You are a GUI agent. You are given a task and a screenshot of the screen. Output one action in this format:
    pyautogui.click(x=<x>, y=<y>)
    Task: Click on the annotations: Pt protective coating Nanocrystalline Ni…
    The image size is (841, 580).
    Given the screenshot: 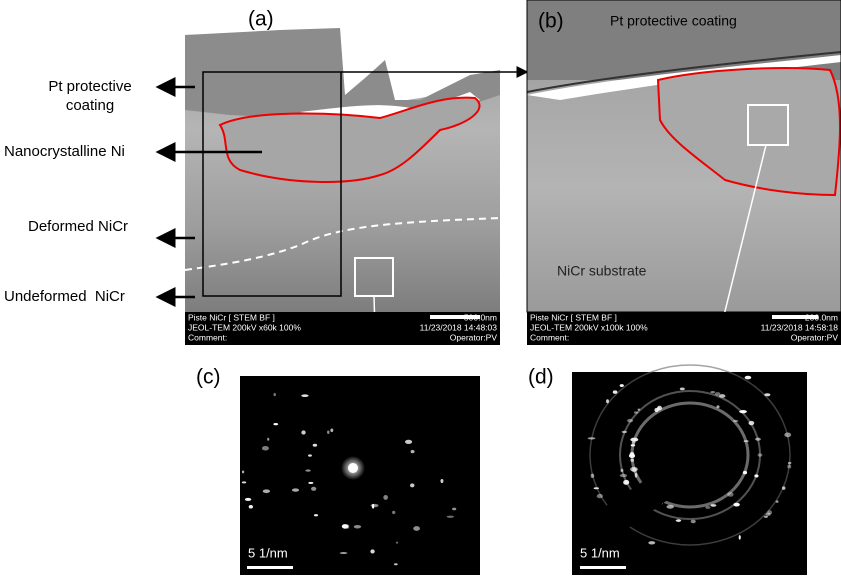 What is the action you would take?
    pyautogui.click(x=133, y=192)
    